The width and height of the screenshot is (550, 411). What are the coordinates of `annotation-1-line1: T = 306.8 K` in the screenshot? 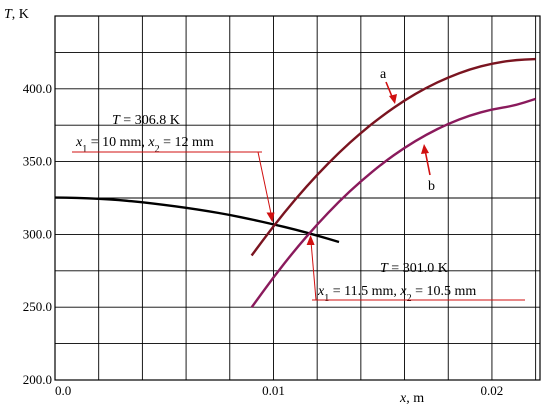 It's located at (146, 120).